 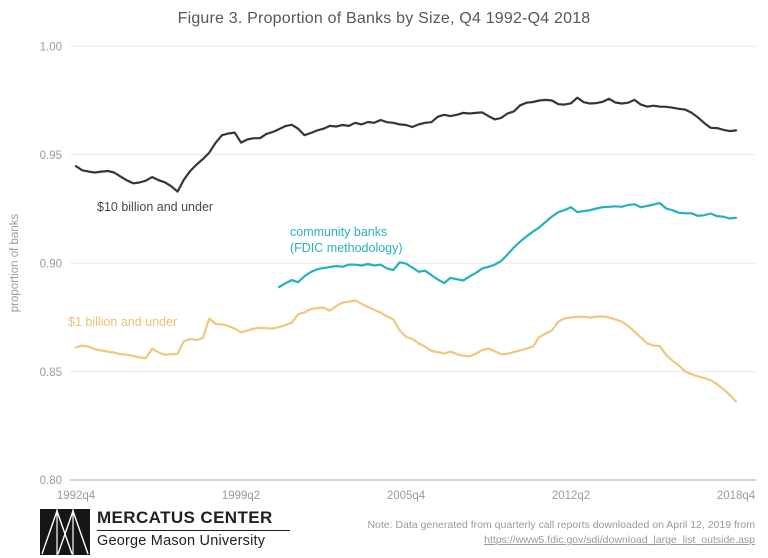 I want to click on series-line-community-banks, so click(x=508, y=245).